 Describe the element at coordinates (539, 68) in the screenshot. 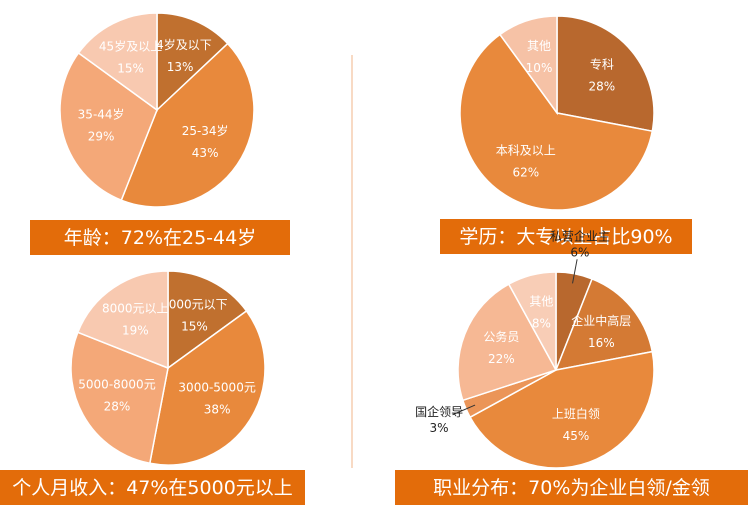

I see `slice-value-label: 10%` at that location.